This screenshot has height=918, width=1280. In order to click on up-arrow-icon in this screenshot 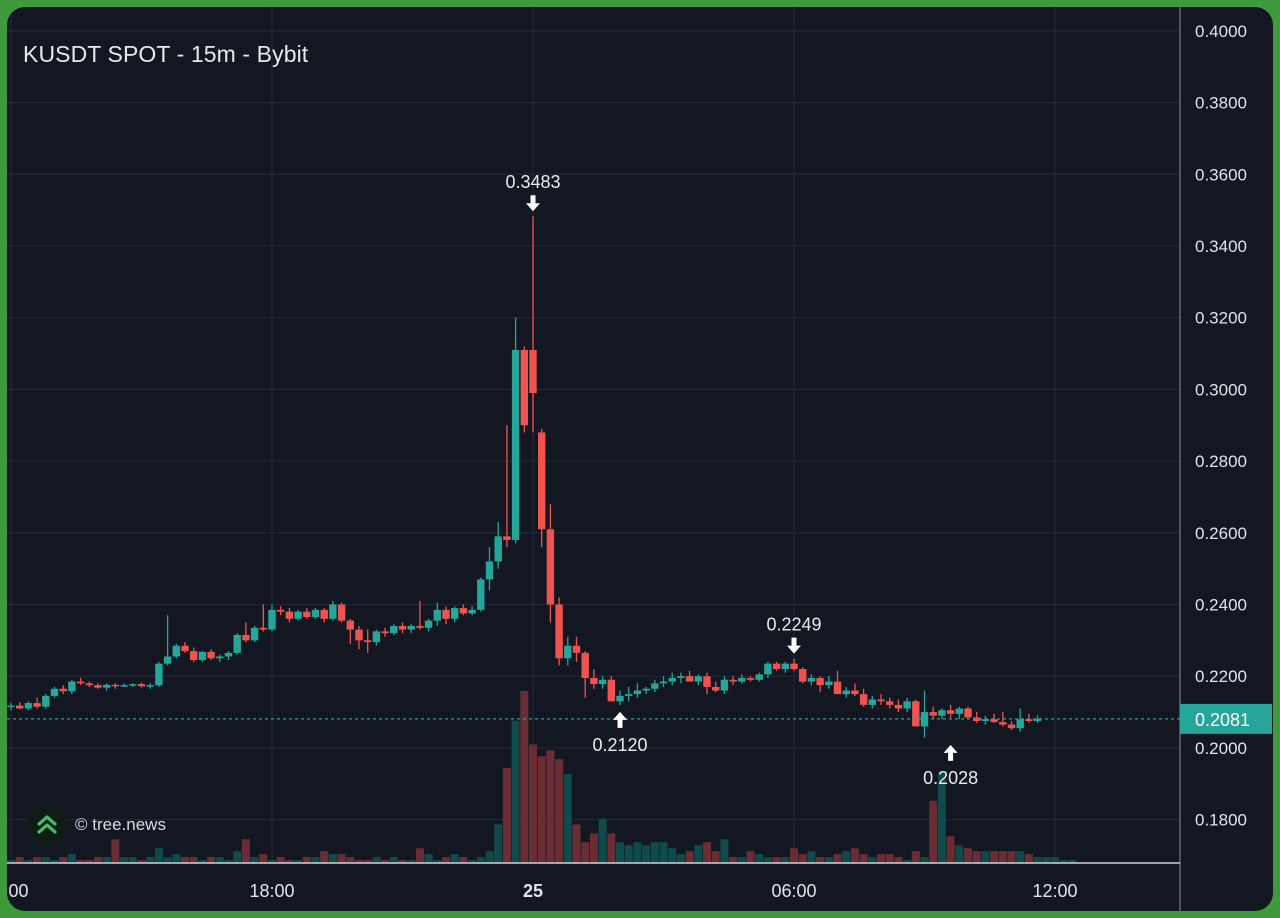, I will do `click(620, 719)`.